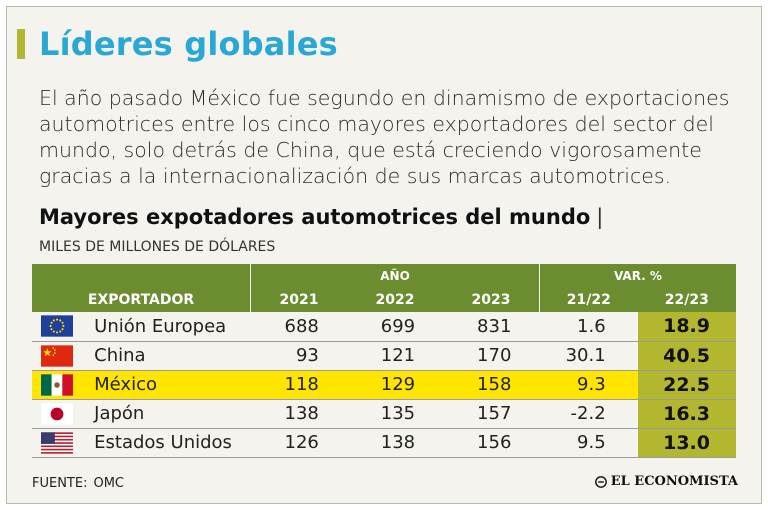 This screenshot has height=510, width=768. What do you see at coordinates (491, 327) in the screenshot?
I see `value-2023: 831` at bounding box center [491, 327].